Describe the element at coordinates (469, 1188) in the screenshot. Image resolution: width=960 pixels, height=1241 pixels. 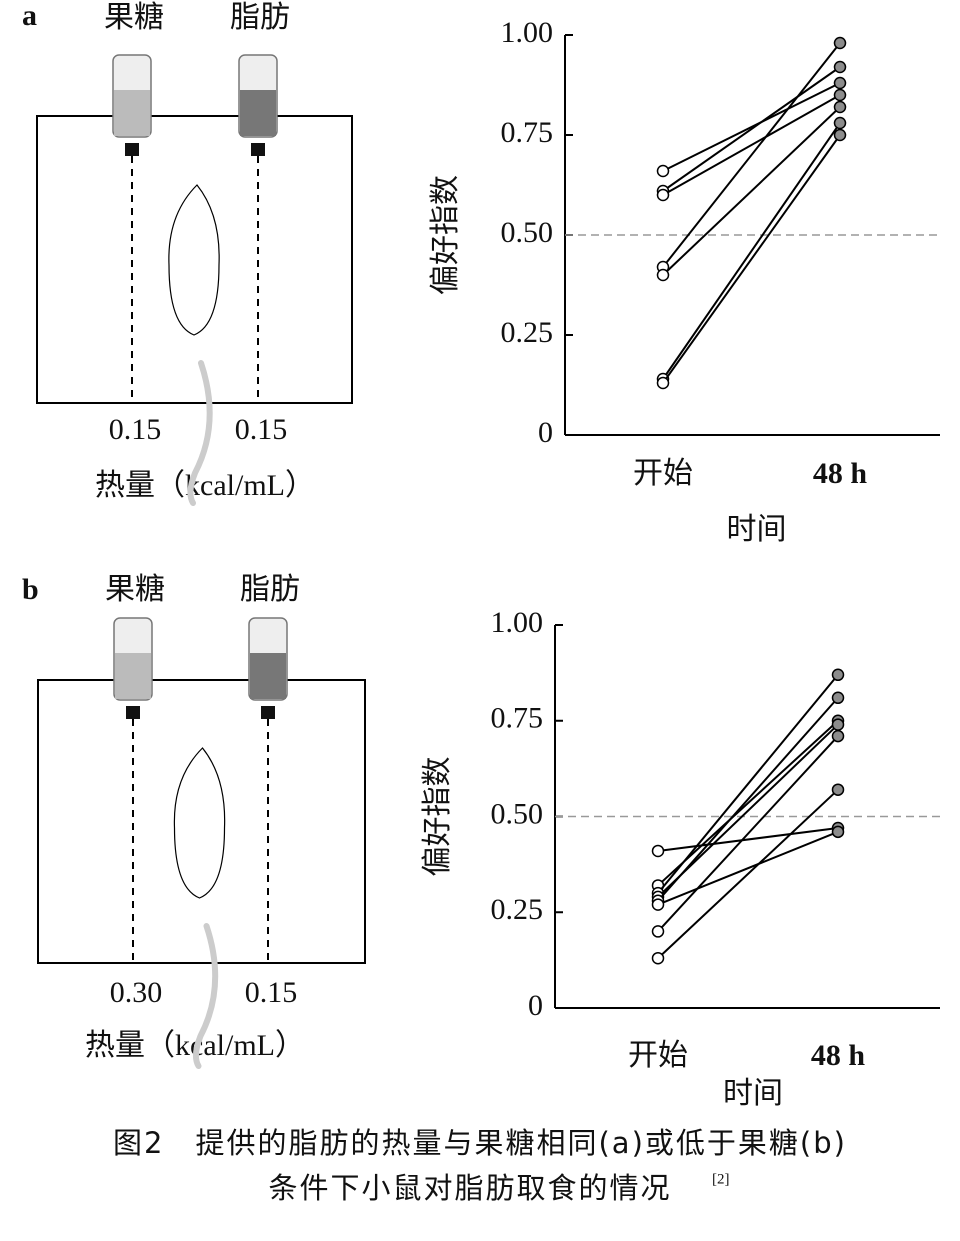
I see `caption-line: 条件下小鼠对脂肪取食的情况` at that location.